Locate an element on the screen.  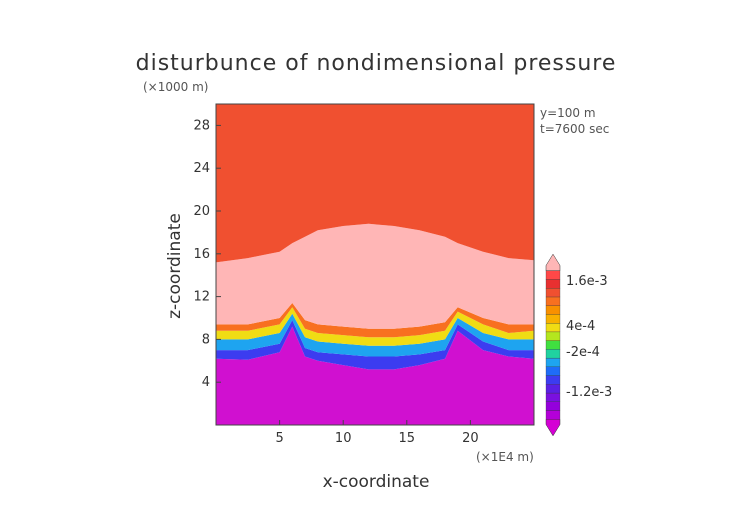
colorbar-cap-top is located at coordinates (553, 262).